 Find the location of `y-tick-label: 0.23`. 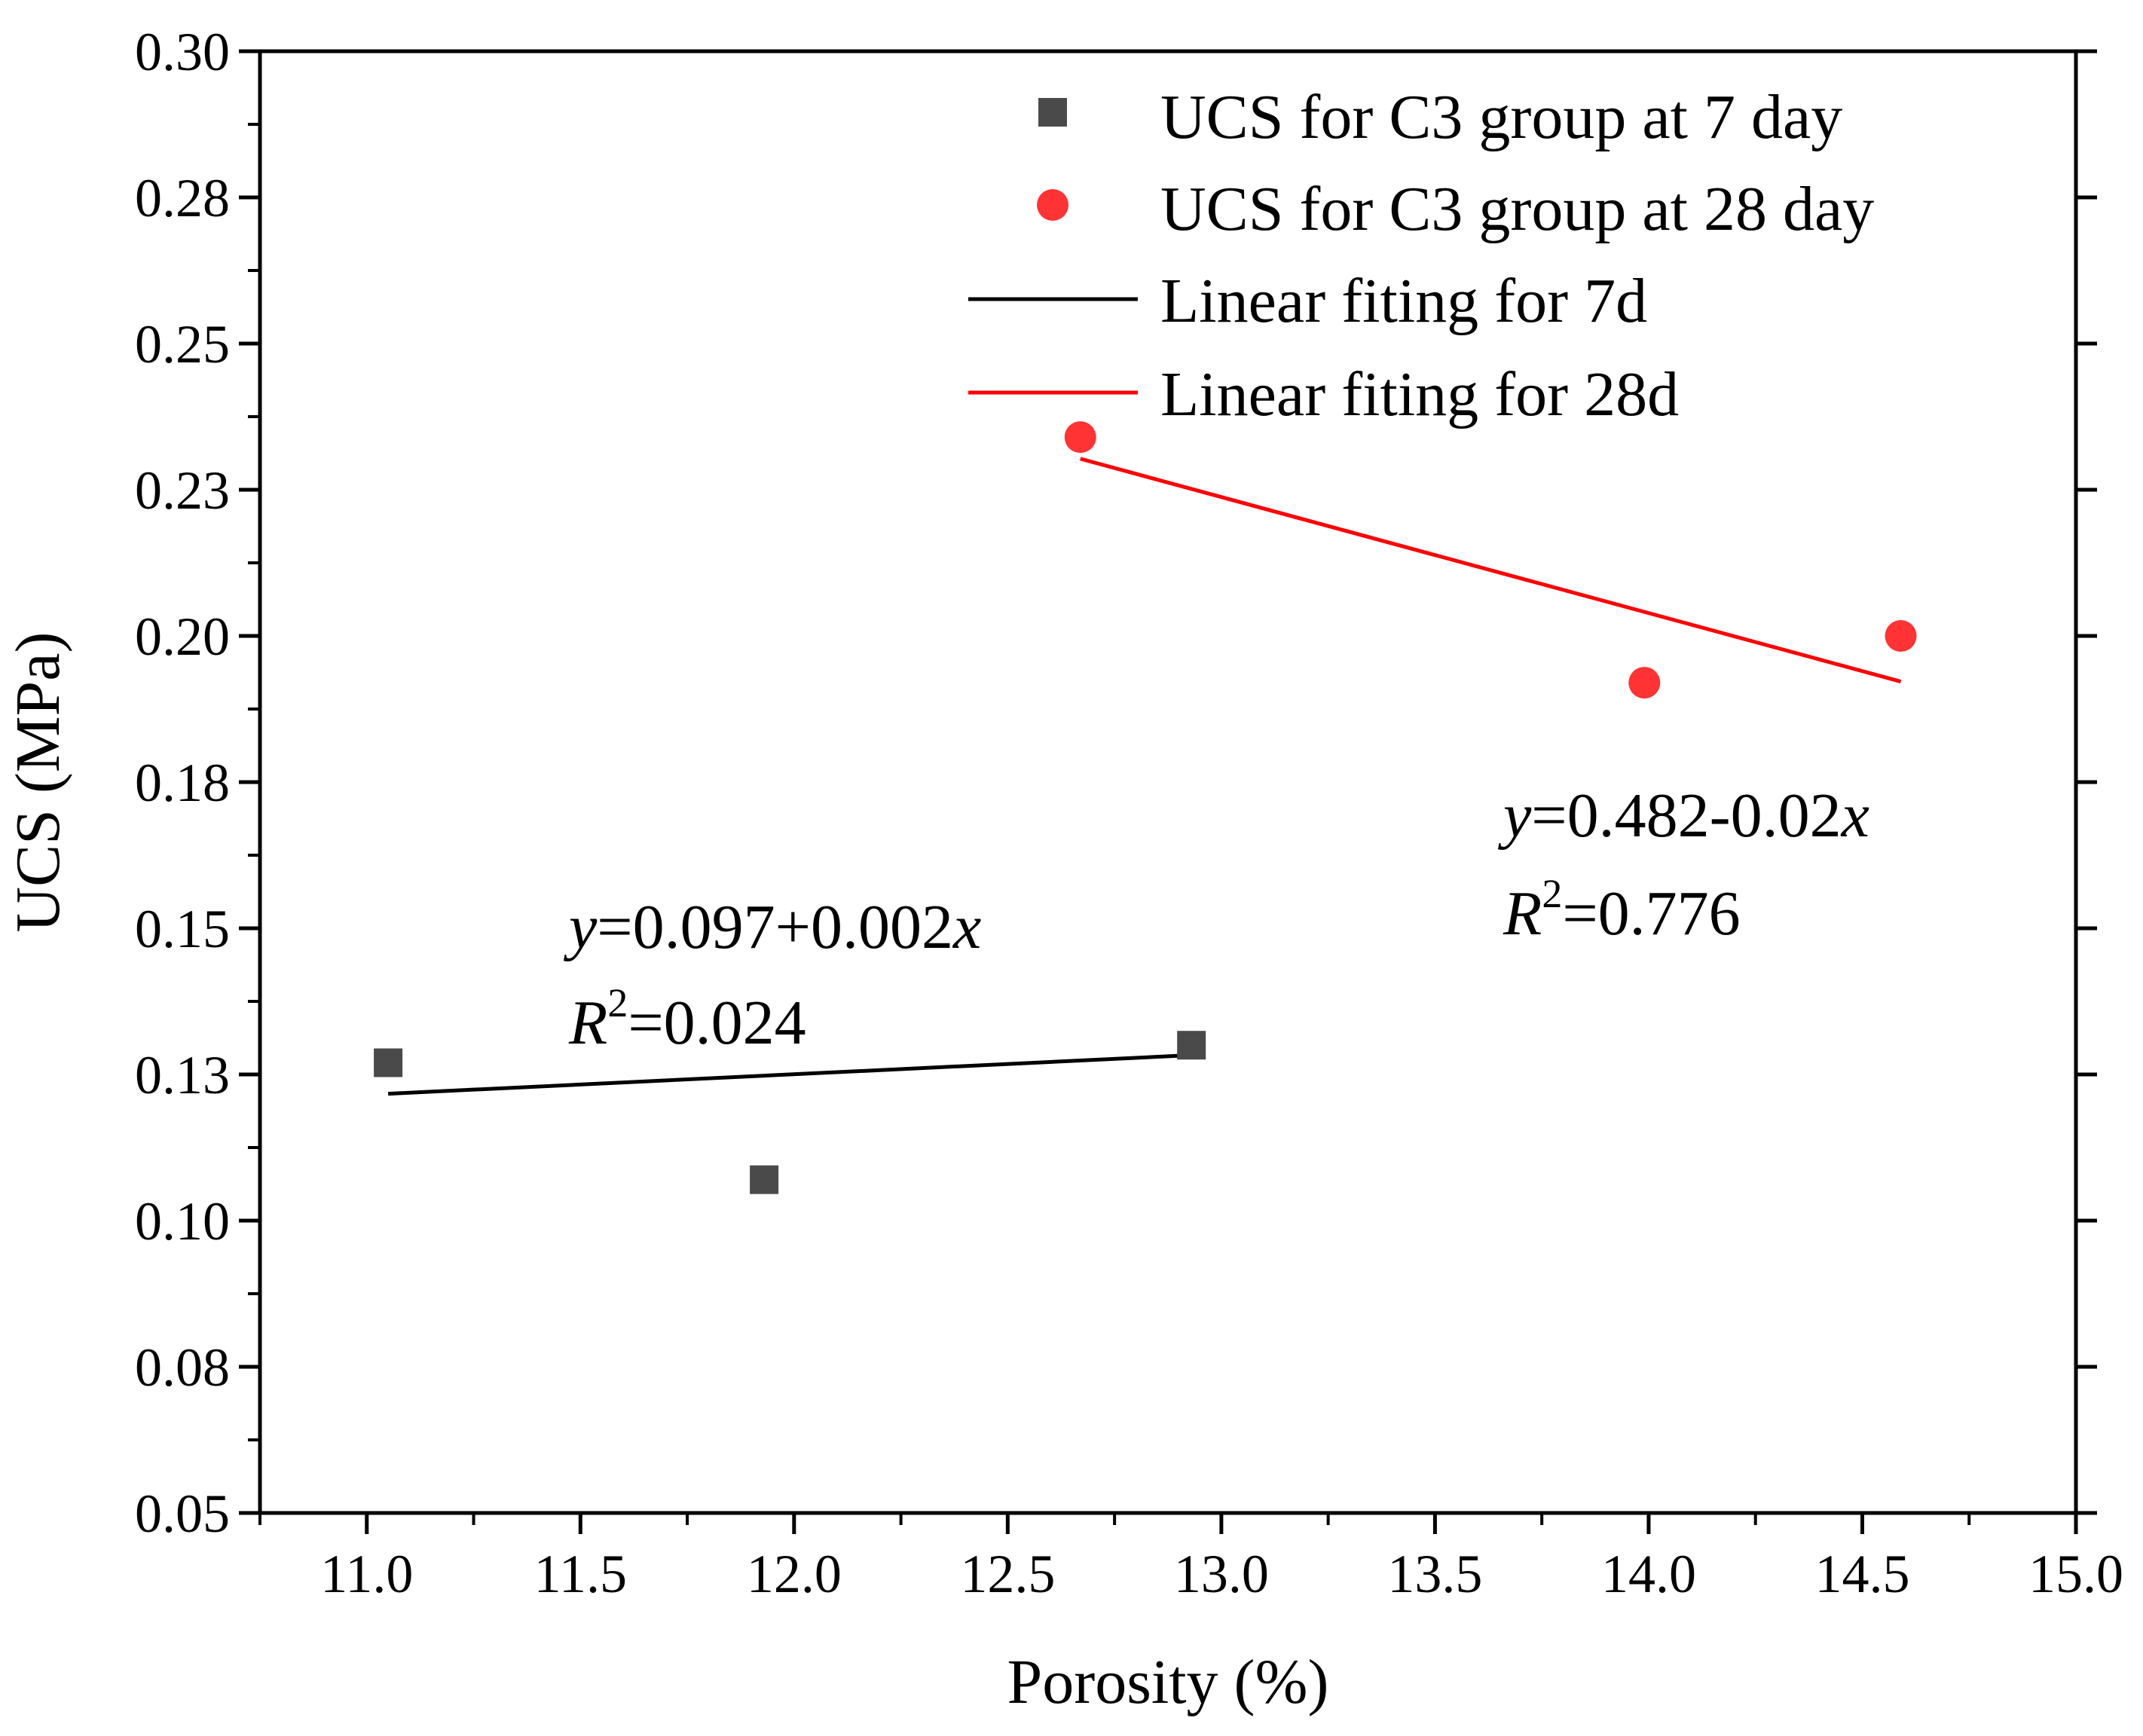

y-tick-label: 0.23 is located at coordinates (183, 490).